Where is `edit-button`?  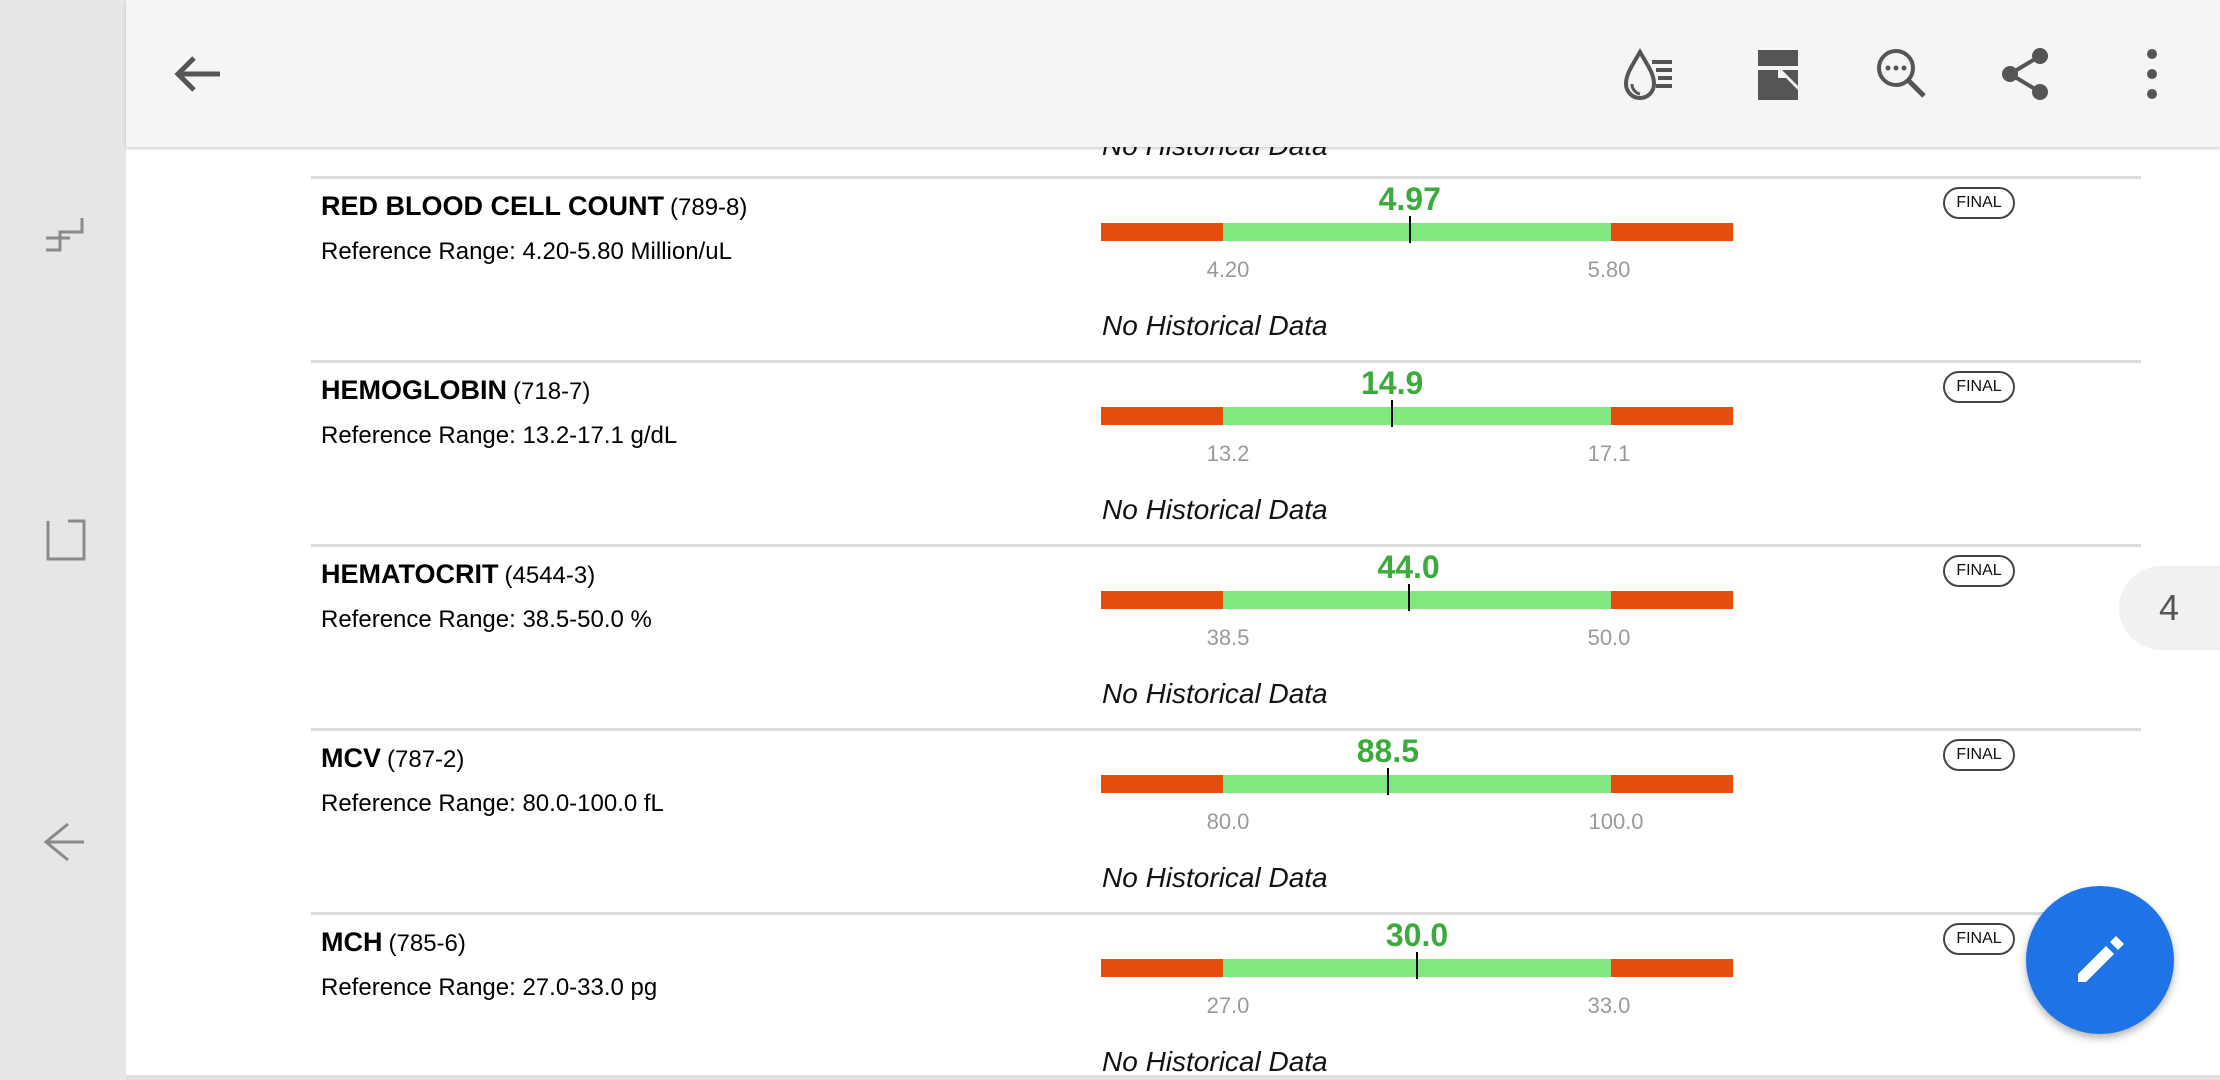 edit-button is located at coordinates (2100, 960).